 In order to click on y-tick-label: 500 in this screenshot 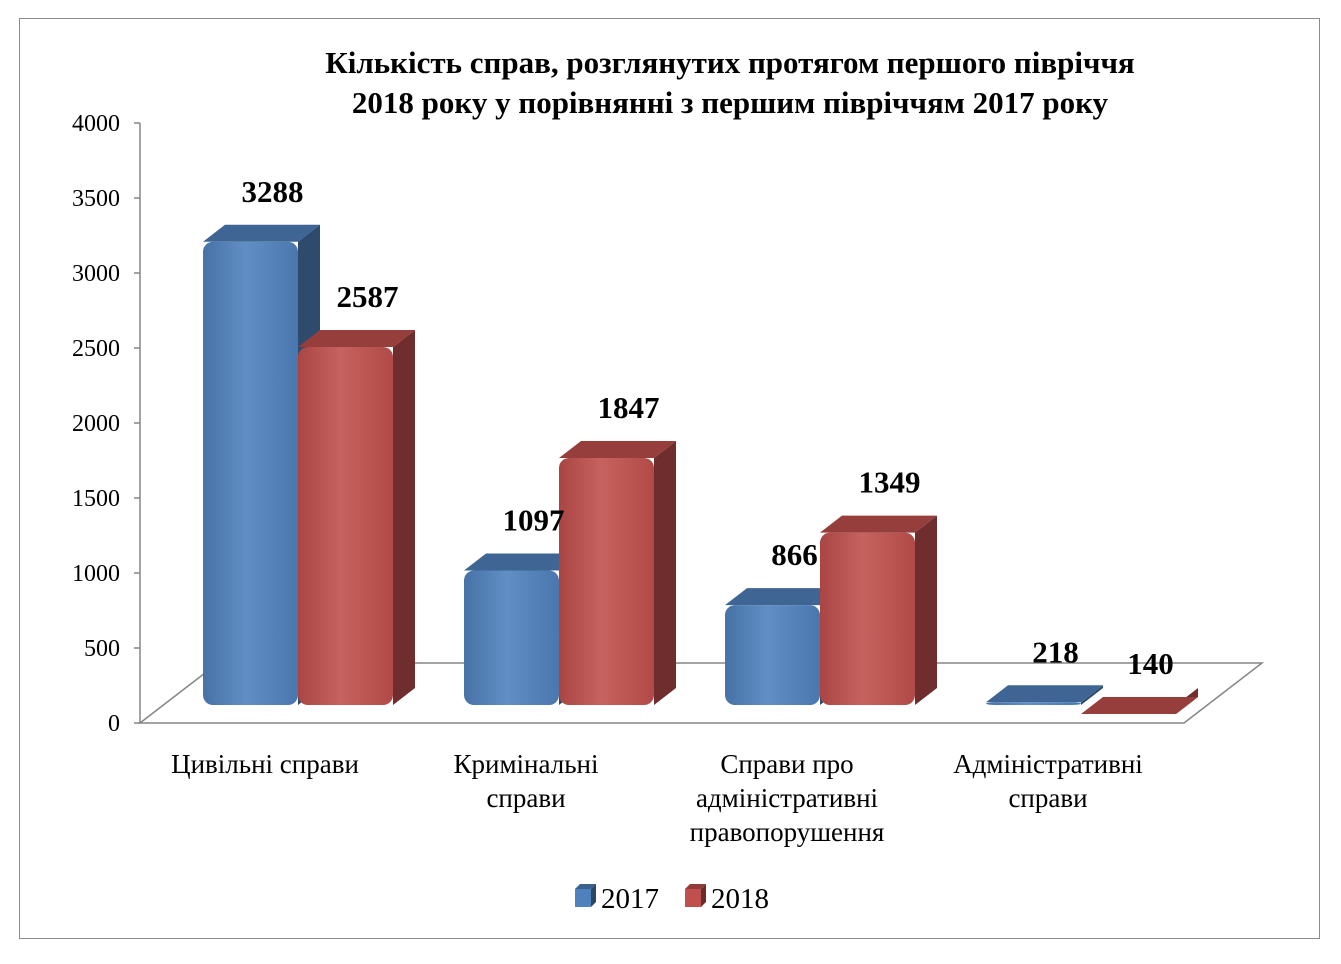, I will do `click(102, 649)`.